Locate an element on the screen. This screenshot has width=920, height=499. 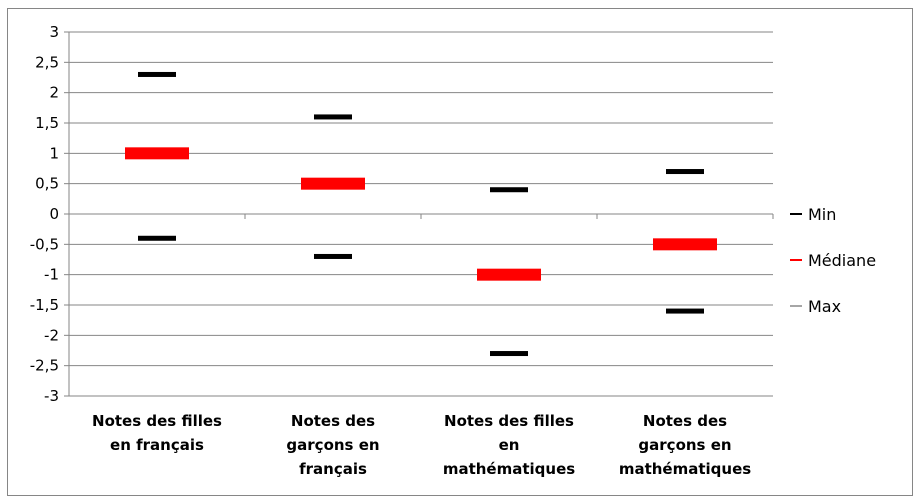
legend-label-1: Min is located at coordinates (822, 214).